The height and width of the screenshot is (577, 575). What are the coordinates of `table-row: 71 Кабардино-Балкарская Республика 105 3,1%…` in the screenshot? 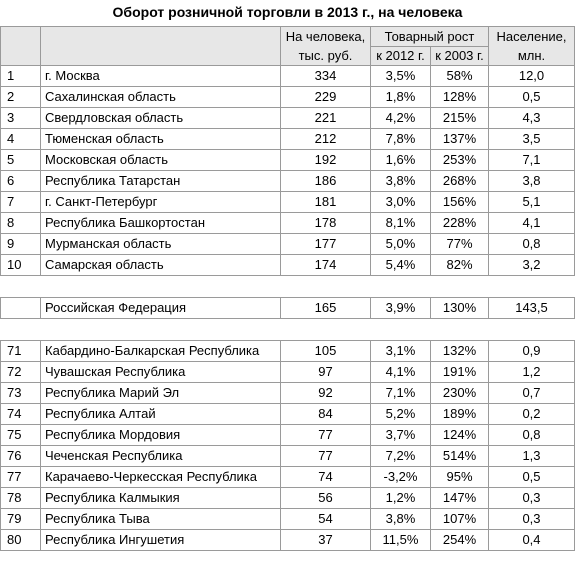 It's located at (287, 351).